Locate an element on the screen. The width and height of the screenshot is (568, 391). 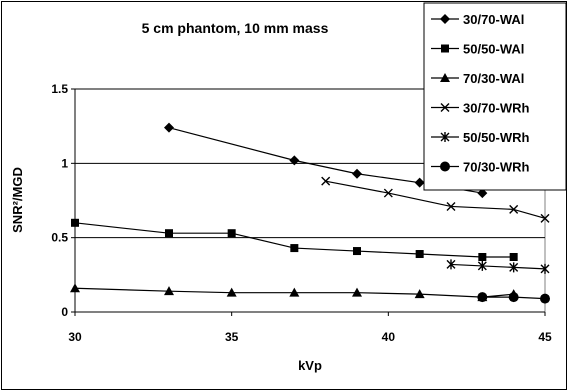
chart-title: 5 cm phantom, 10 mm mass is located at coordinates (235, 28).